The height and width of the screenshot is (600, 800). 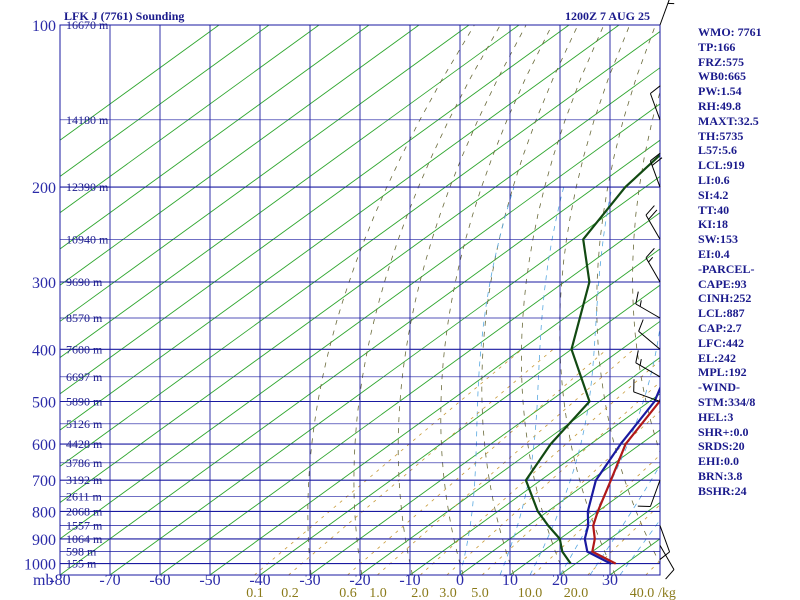 I want to click on temperature-tick-label: -60, so click(x=159, y=580).